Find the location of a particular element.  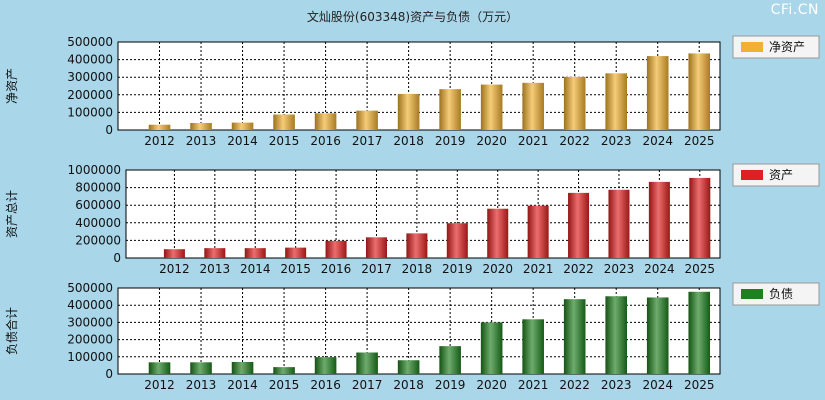

y-axis-label: 资产总计 is located at coordinates (12, 214).